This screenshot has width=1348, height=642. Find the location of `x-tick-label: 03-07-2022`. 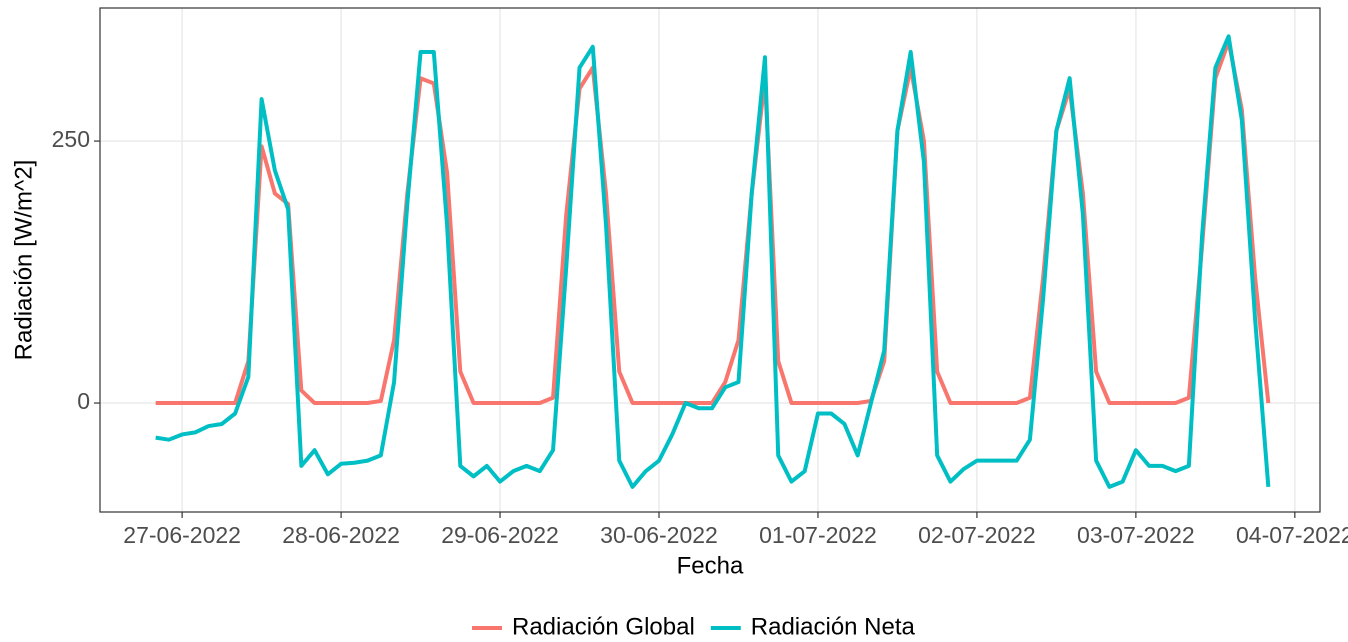

x-tick-label: 03-07-2022 is located at coordinates (1136, 535).